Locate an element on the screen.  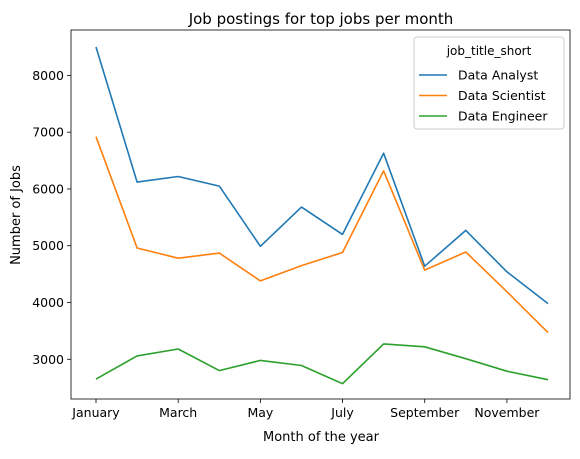
x-tick-label: July is located at coordinates (342, 412).